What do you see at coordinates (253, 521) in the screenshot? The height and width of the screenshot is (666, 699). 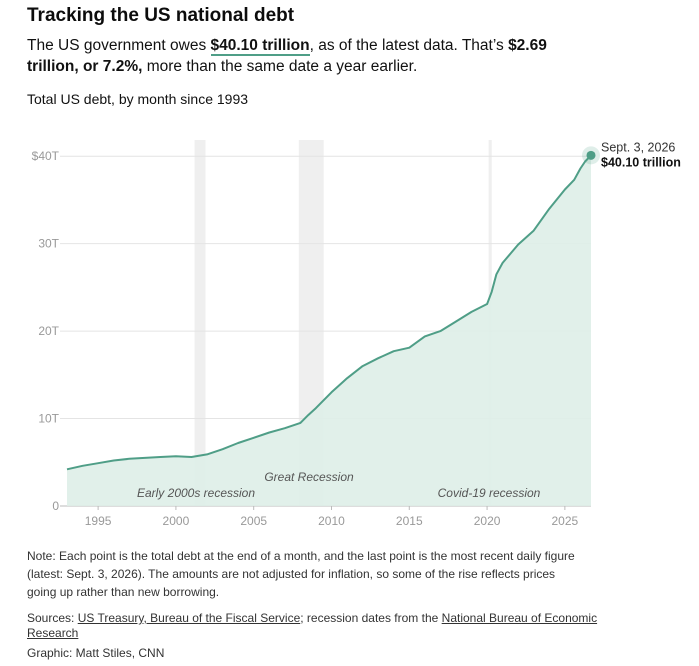 I see `x-tick-label: 2005` at bounding box center [253, 521].